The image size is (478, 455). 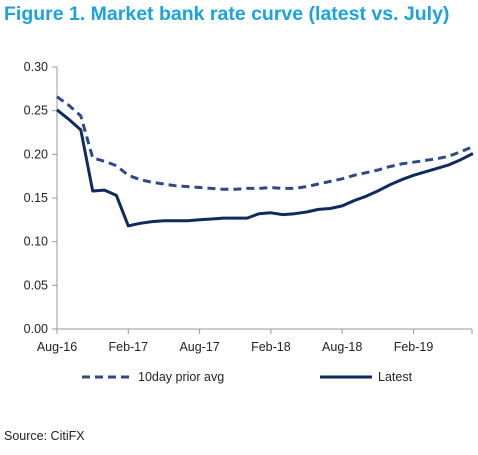 What do you see at coordinates (36, 154) in the screenshot?
I see `y-tick-label: 0.20` at bounding box center [36, 154].